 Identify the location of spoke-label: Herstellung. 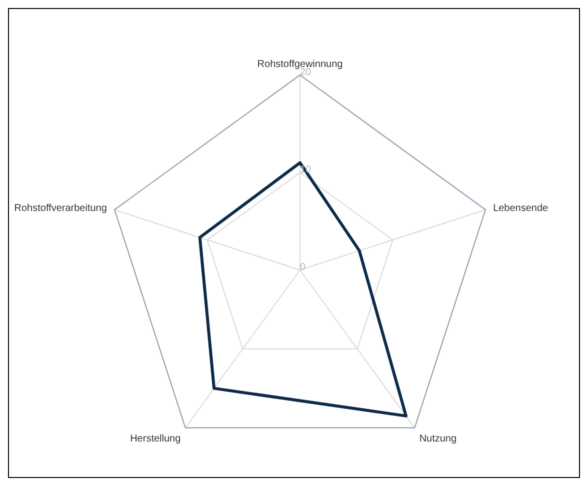
(155, 438).